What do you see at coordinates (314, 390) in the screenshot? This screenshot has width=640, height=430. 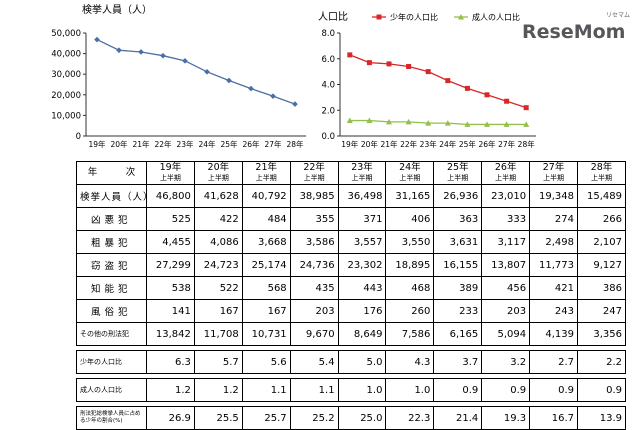 I see `table-cell: 1.1` at bounding box center [314, 390].